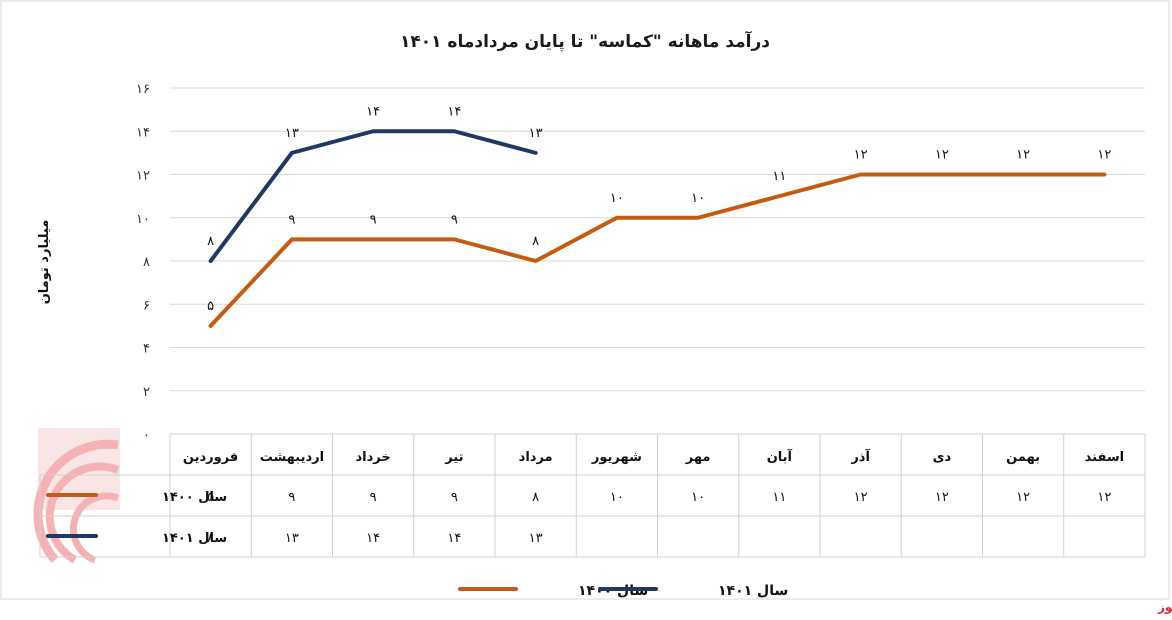  Describe the element at coordinates (453, 457) in the screenshot. I see `x-tick-label: تیر` at that location.